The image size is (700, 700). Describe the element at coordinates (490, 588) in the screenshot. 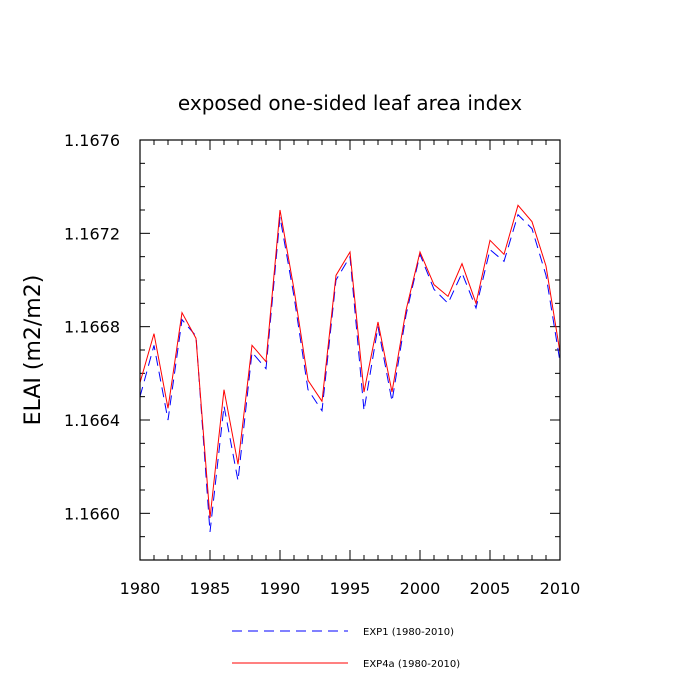

I see `x-tick-label: 2005` at that location.